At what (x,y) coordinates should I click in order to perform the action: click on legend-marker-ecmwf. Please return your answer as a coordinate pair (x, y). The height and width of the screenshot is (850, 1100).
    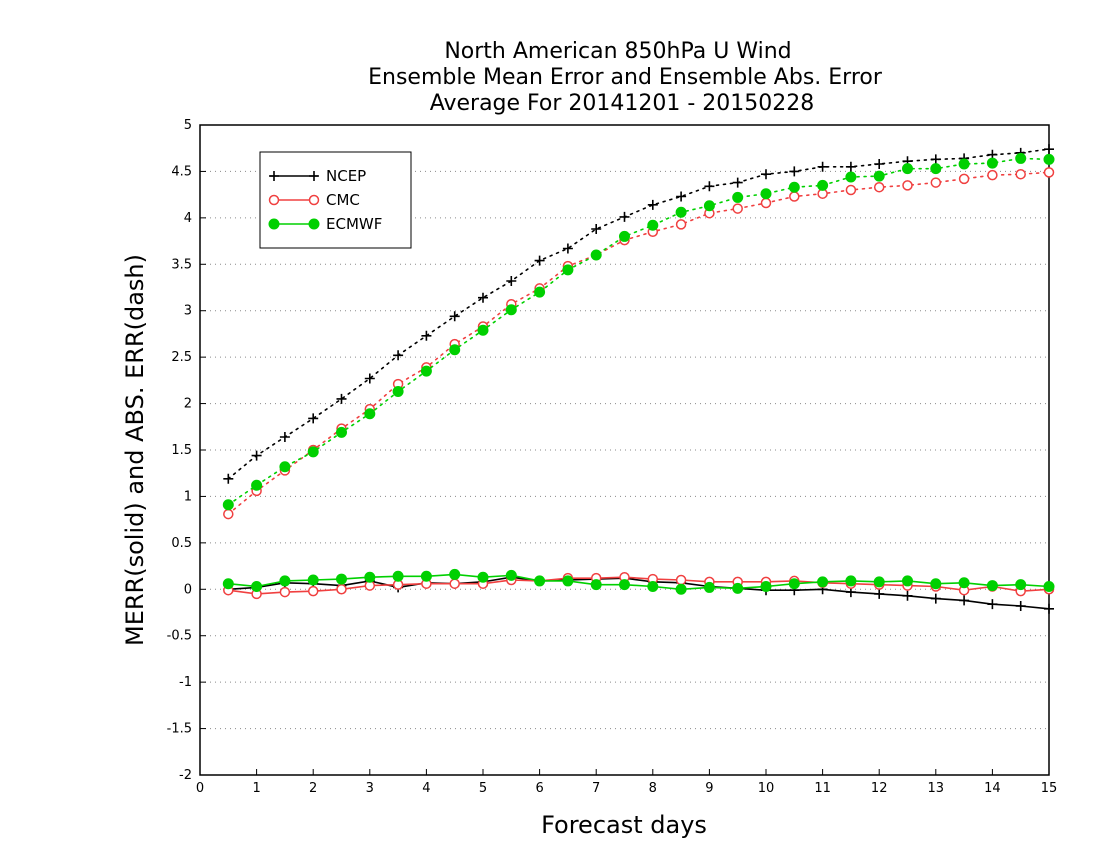
    Looking at the image, I should click on (274, 224).